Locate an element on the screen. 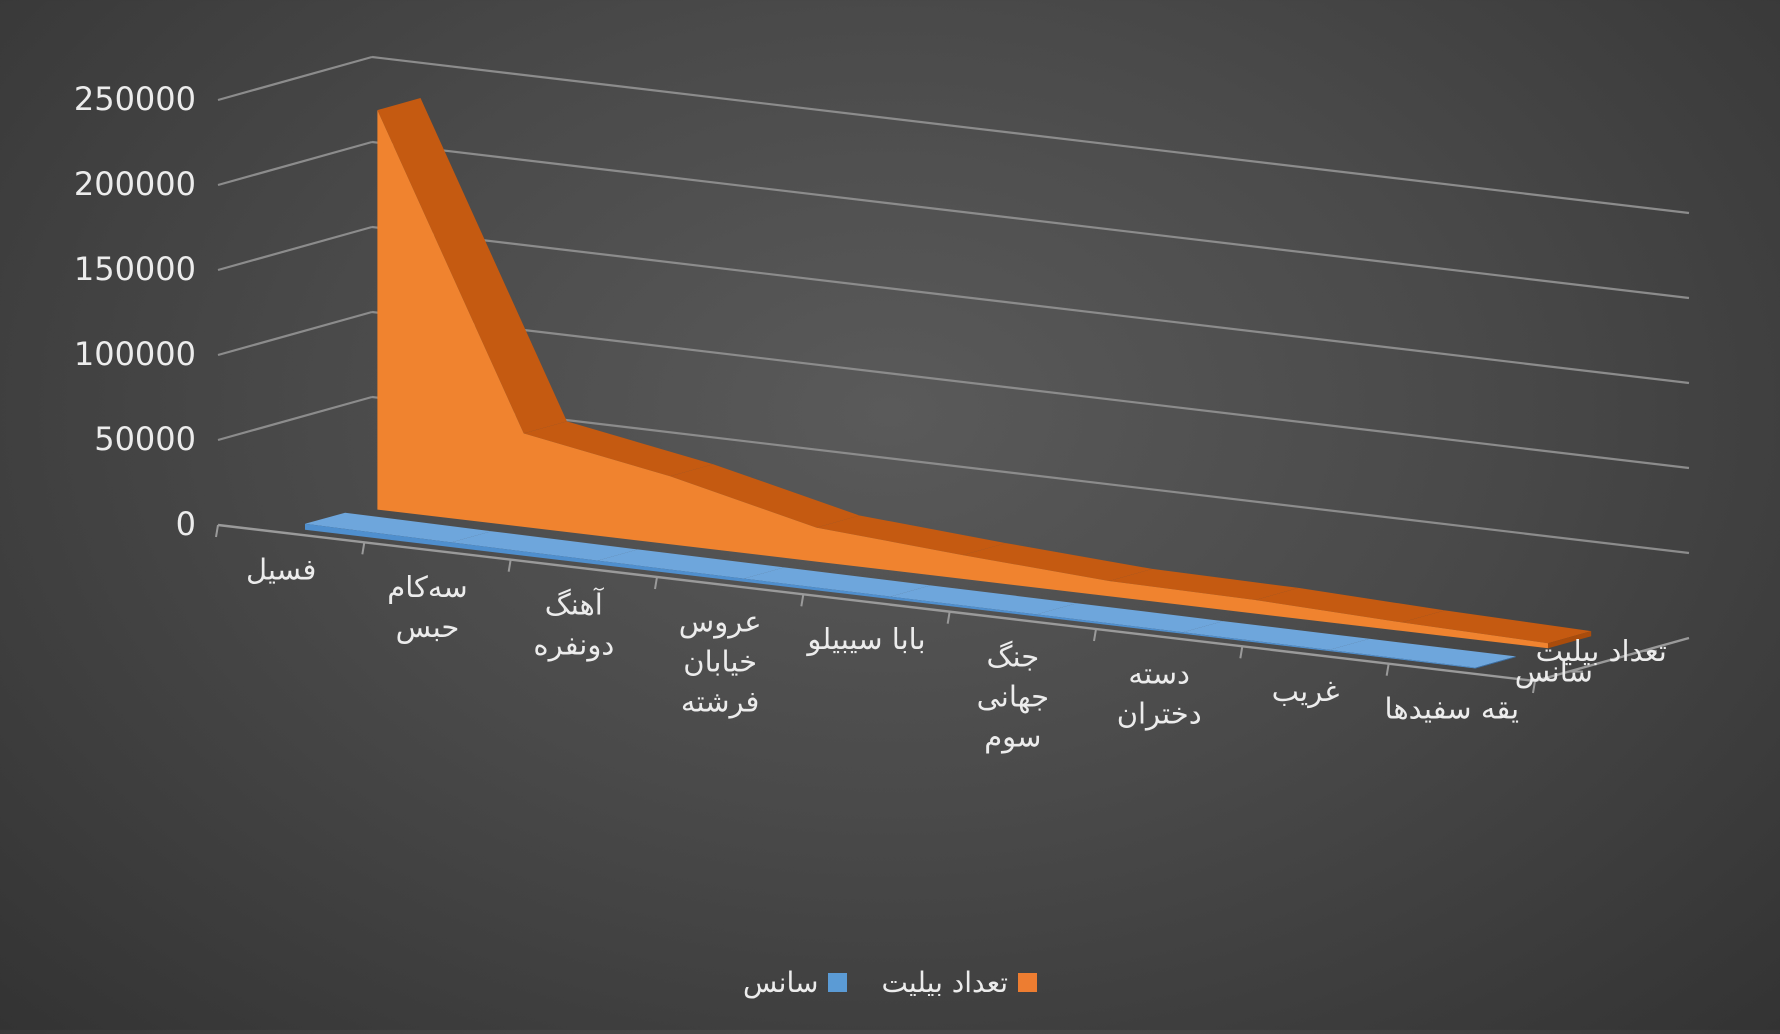 Image resolution: width=1780 pixels, height=1034 pixels. depth-tick-label: تعداد بیلیت is located at coordinates (1601, 651).